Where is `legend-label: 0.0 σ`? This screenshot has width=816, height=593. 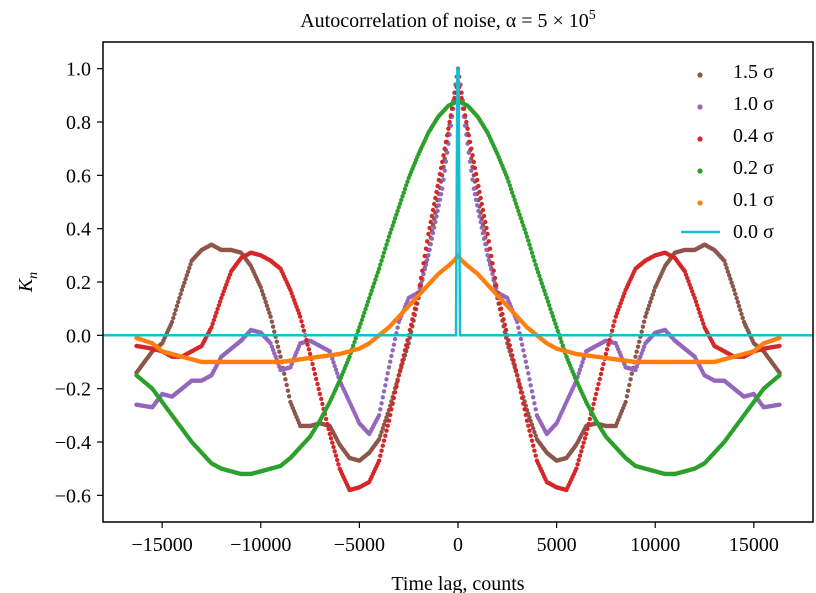
legend-label: 0.0 σ is located at coordinates (753, 232).